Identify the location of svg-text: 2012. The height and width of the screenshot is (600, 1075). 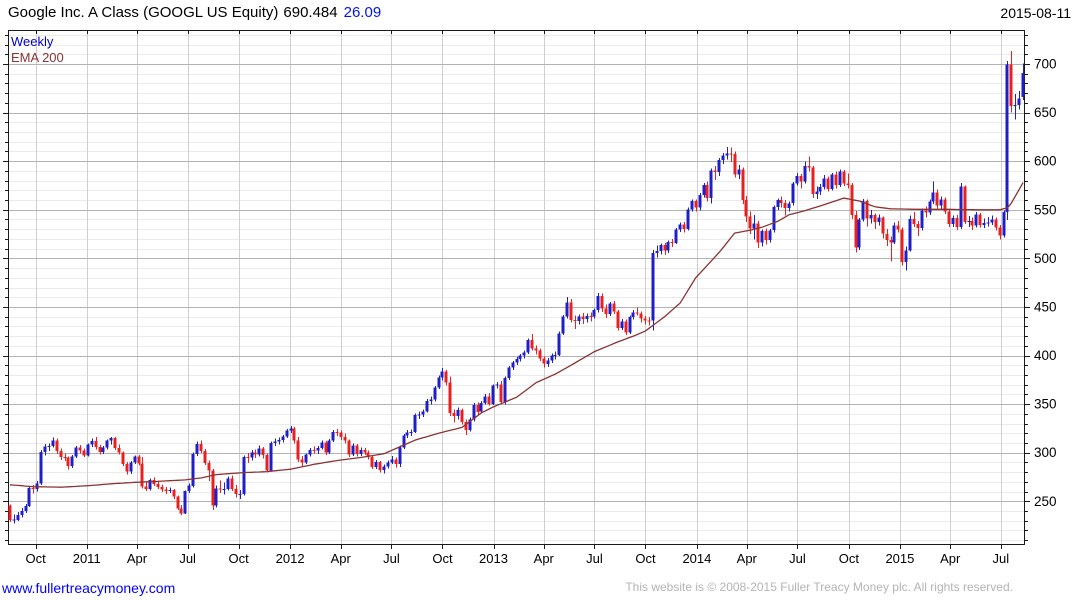
(290, 558).